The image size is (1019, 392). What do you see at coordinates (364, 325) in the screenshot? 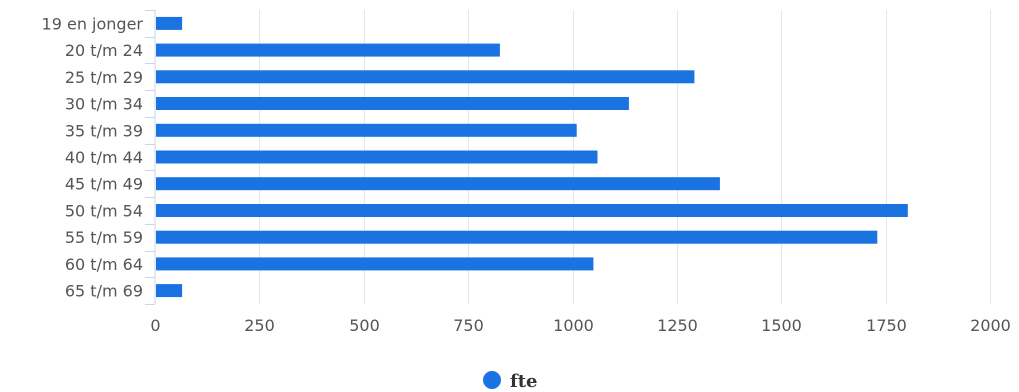
I see `x-tick-label: 500` at bounding box center [364, 325].